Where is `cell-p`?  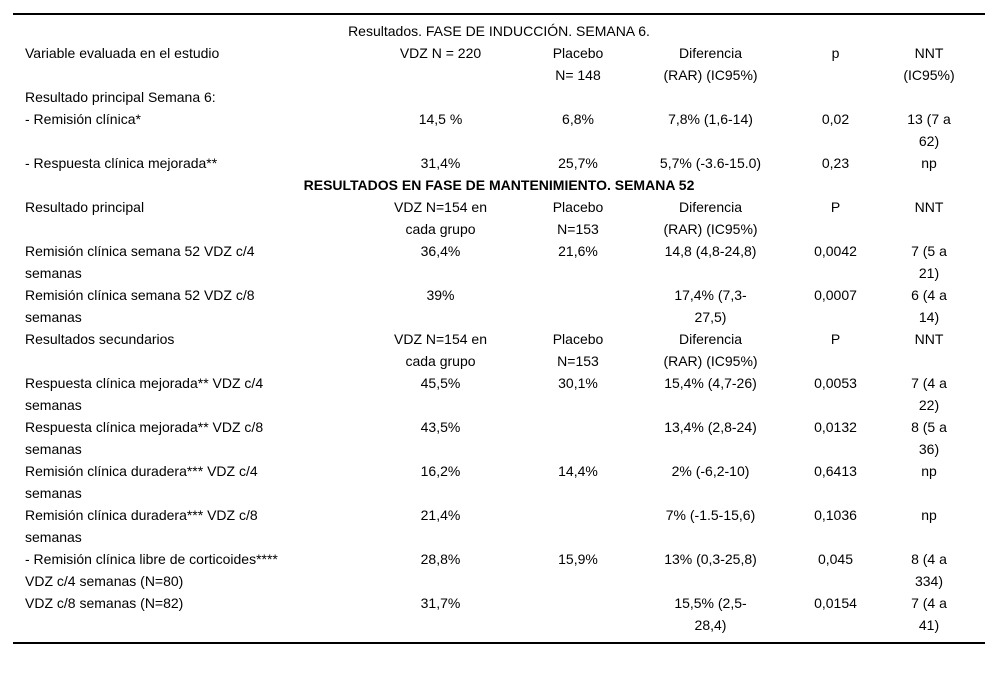
cell-p is located at coordinates (835, 97).